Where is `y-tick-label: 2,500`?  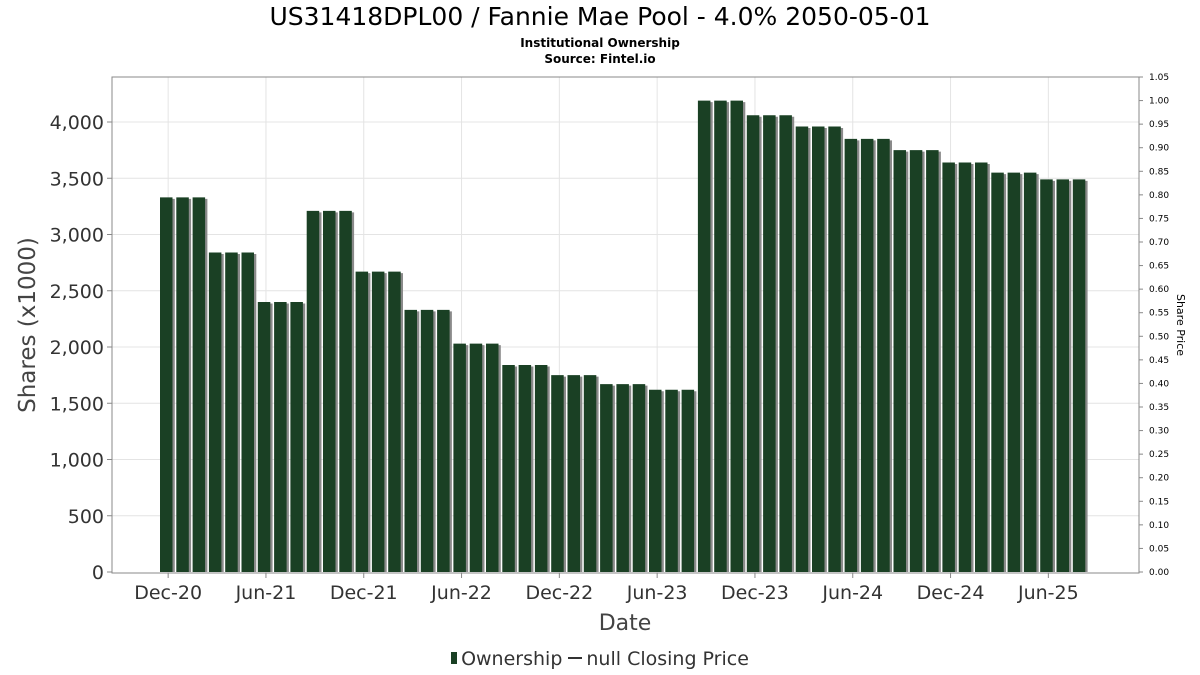 y-tick-label: 2,500 is located at coordinates (77, 292).